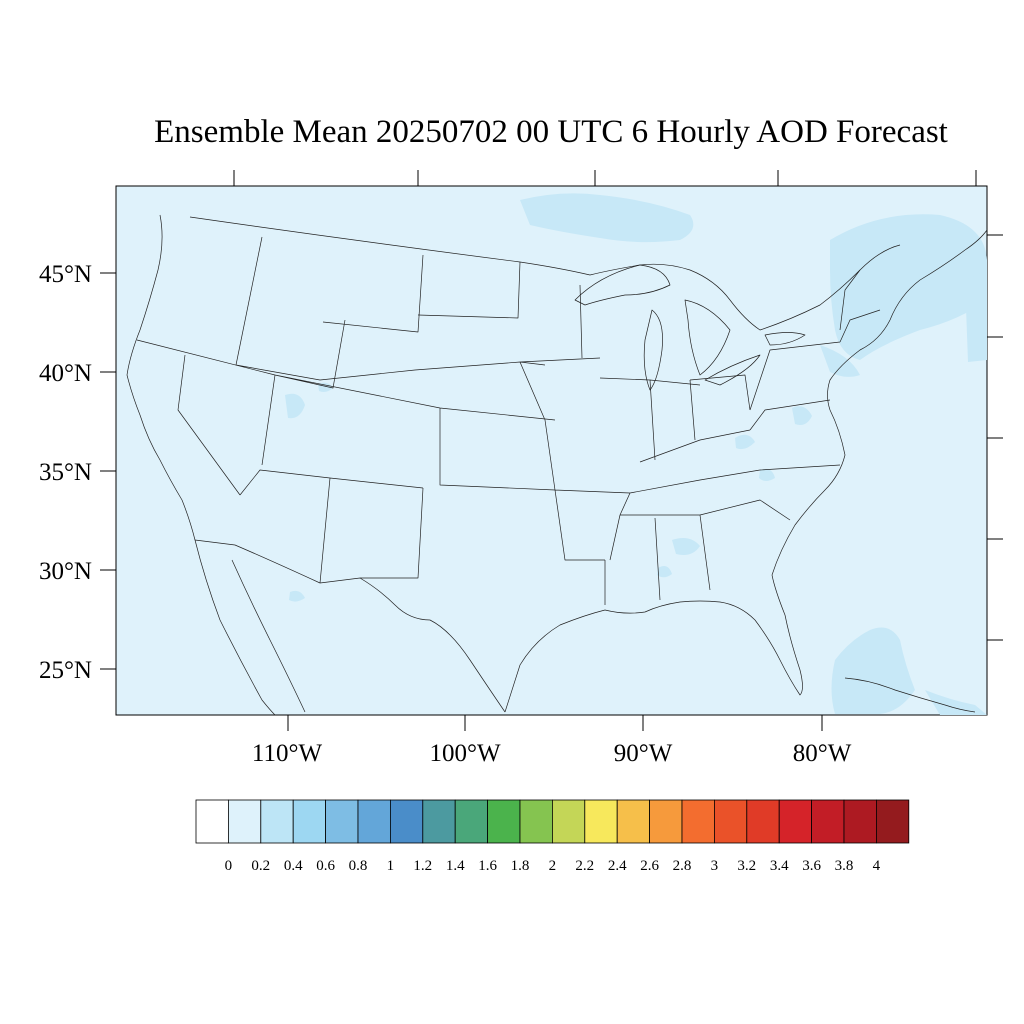 The height and width of the screenshot is (1024, 1024). I want to click on pacific-coast, so click(161, 377).